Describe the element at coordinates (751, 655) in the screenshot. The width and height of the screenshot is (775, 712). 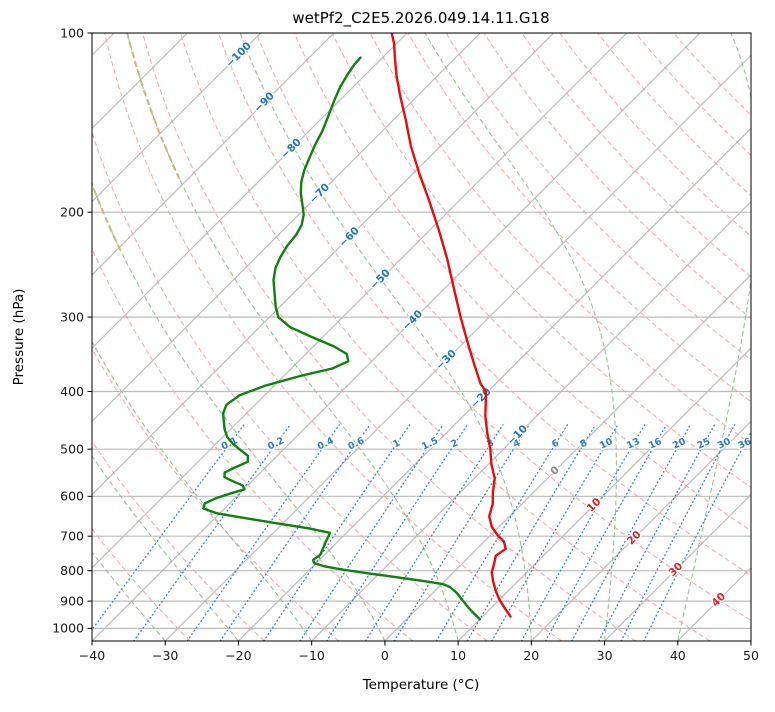
I see `x-tick-label: 50` at that location.